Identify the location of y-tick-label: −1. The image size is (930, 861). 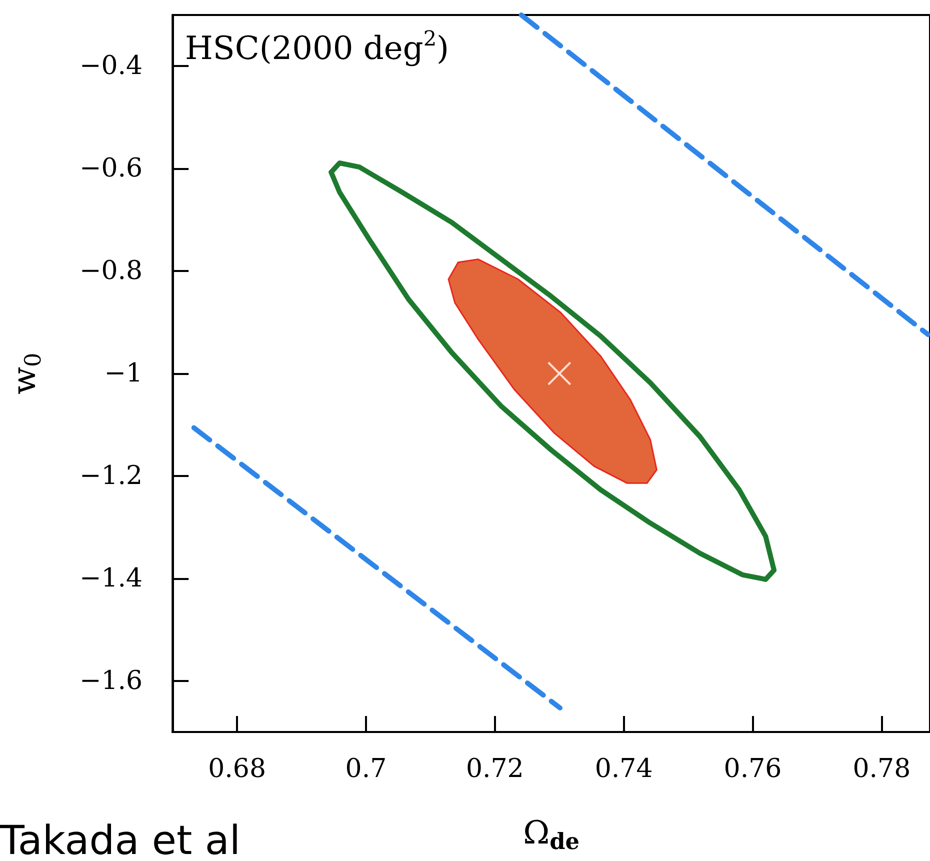
(123, 373).